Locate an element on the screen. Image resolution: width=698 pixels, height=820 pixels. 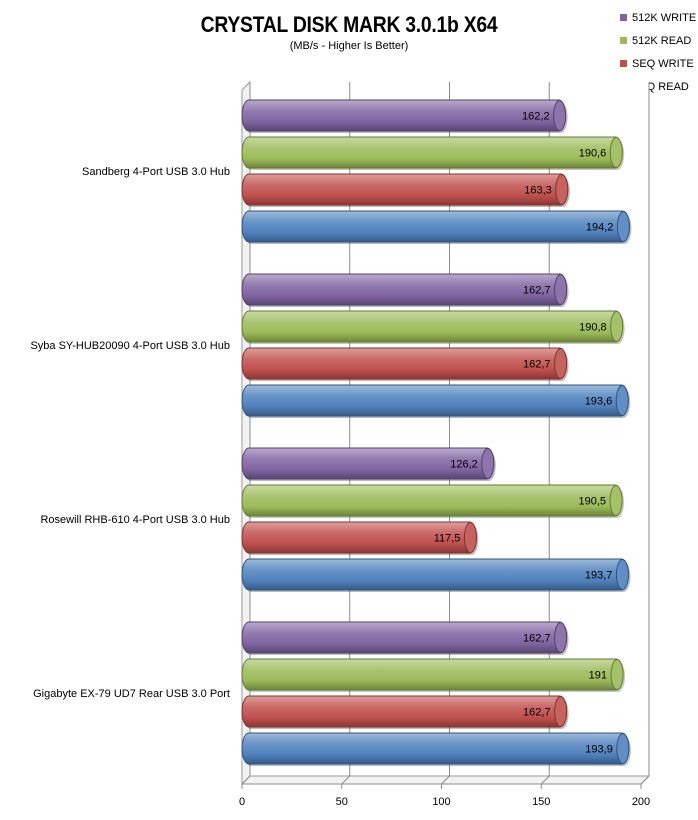
legend-label: SEQ WRITE is located at coordinates (663, 63).